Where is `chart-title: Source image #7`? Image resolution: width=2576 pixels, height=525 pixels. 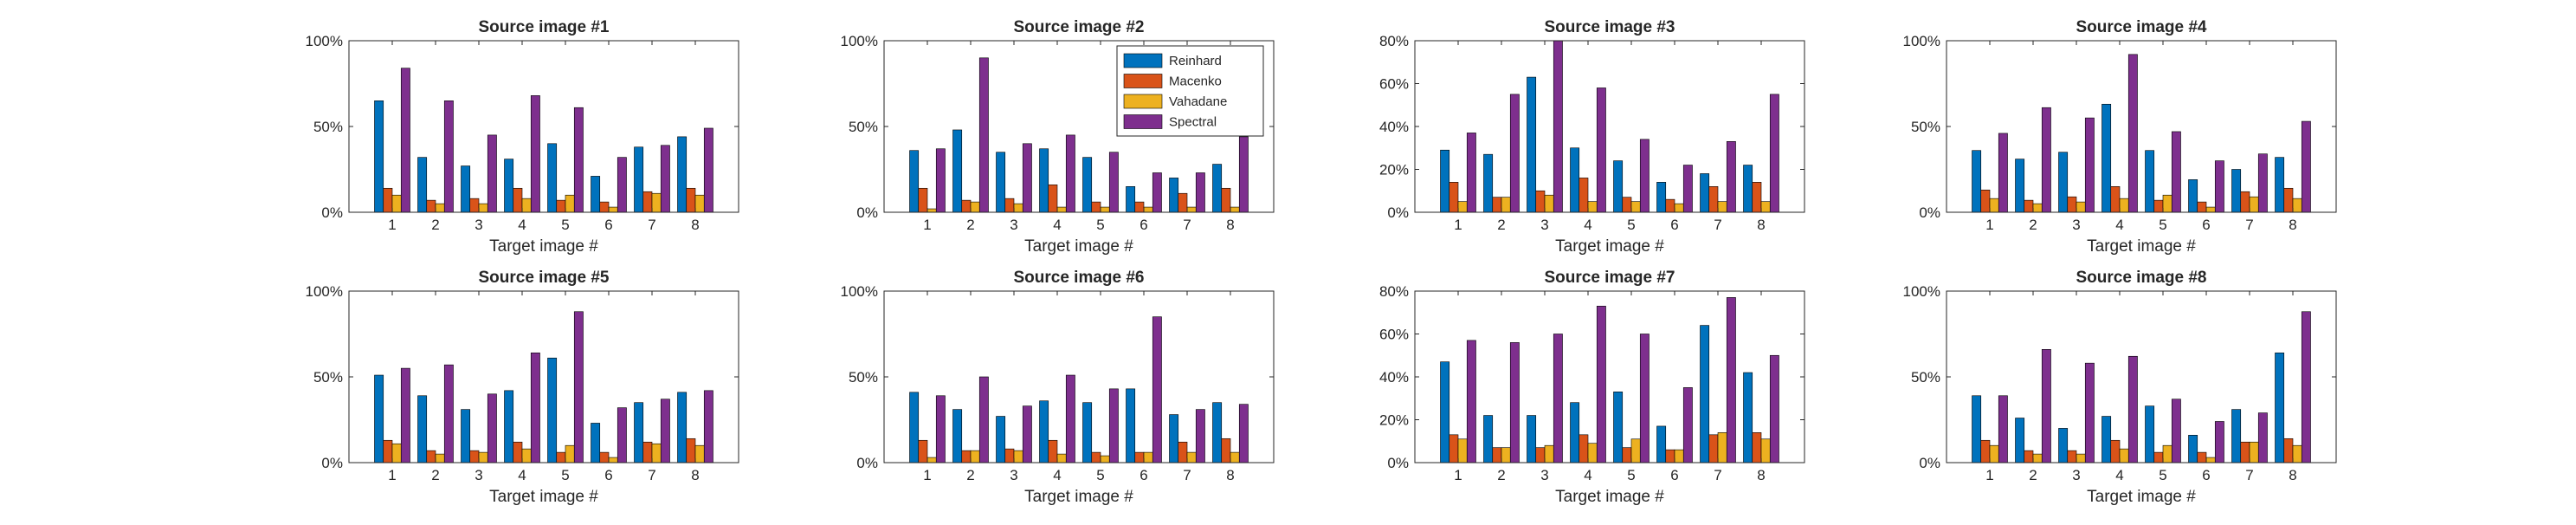 chart-title: Source image #7 is located at coordinates (1609, 278).